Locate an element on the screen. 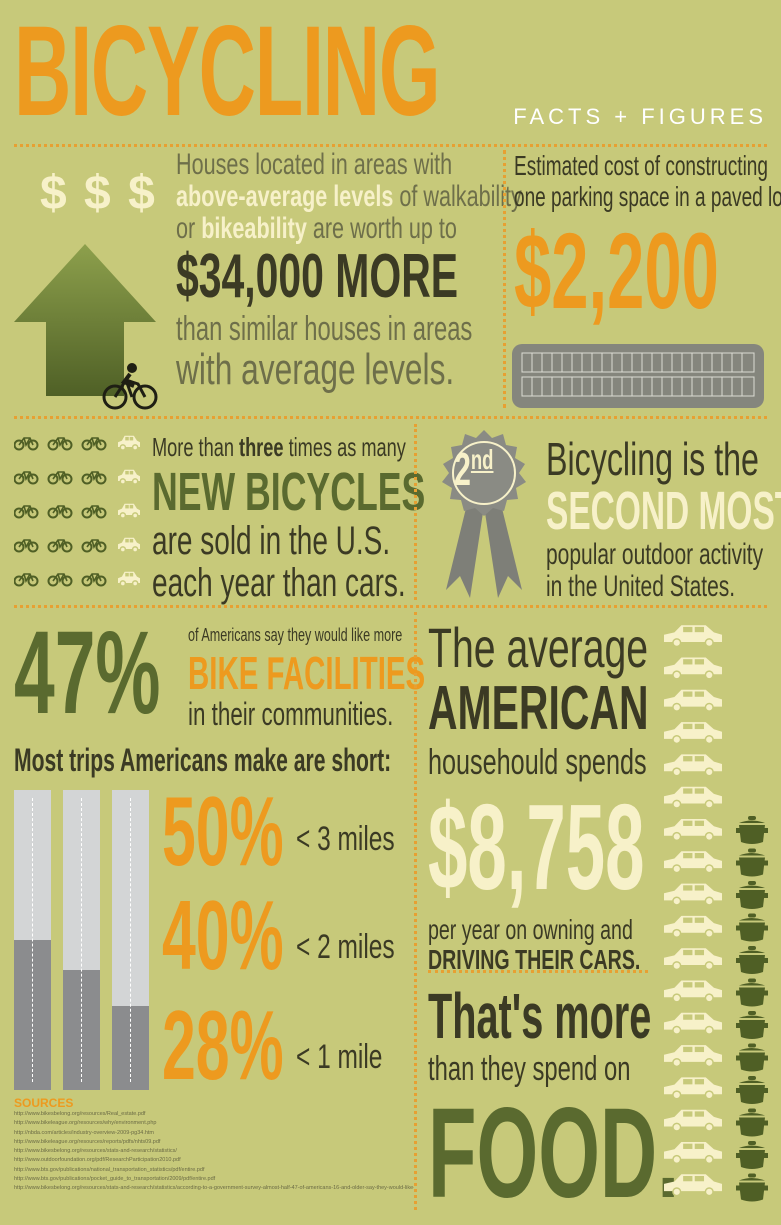 The image size is (781, 1225). page-title: BICYCLING is located at coordinates (227, 71).